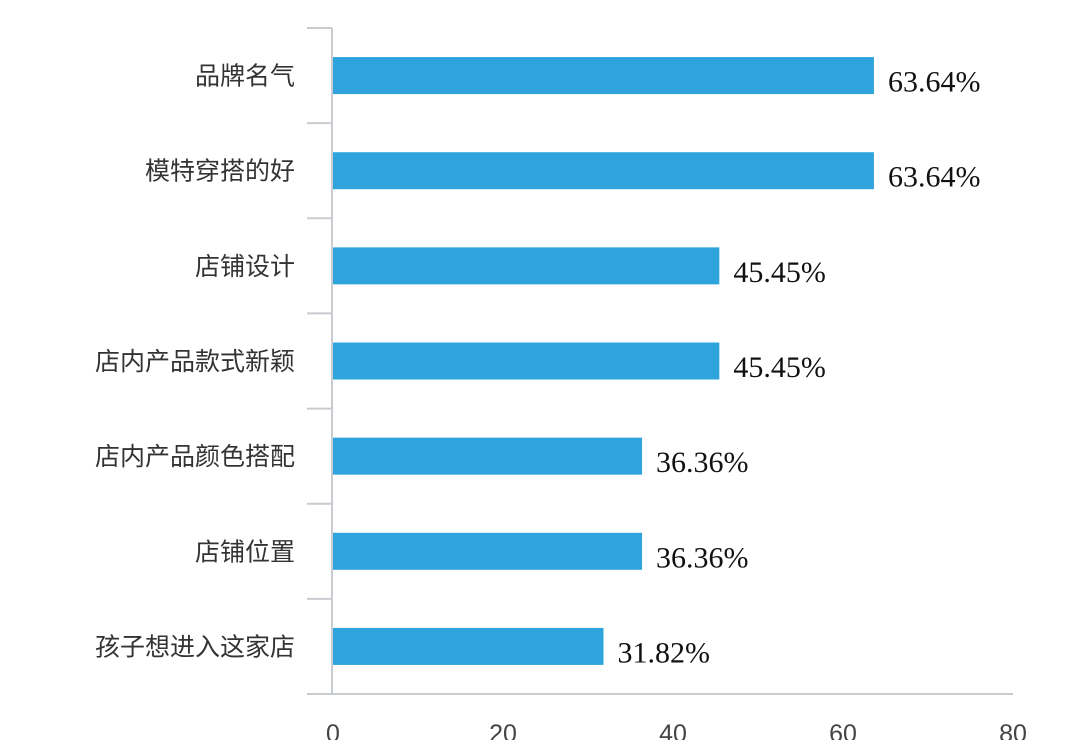 This screenshot has height=740, width=1080. I want to click on category-label: 品牌名气, so click(245, 76).